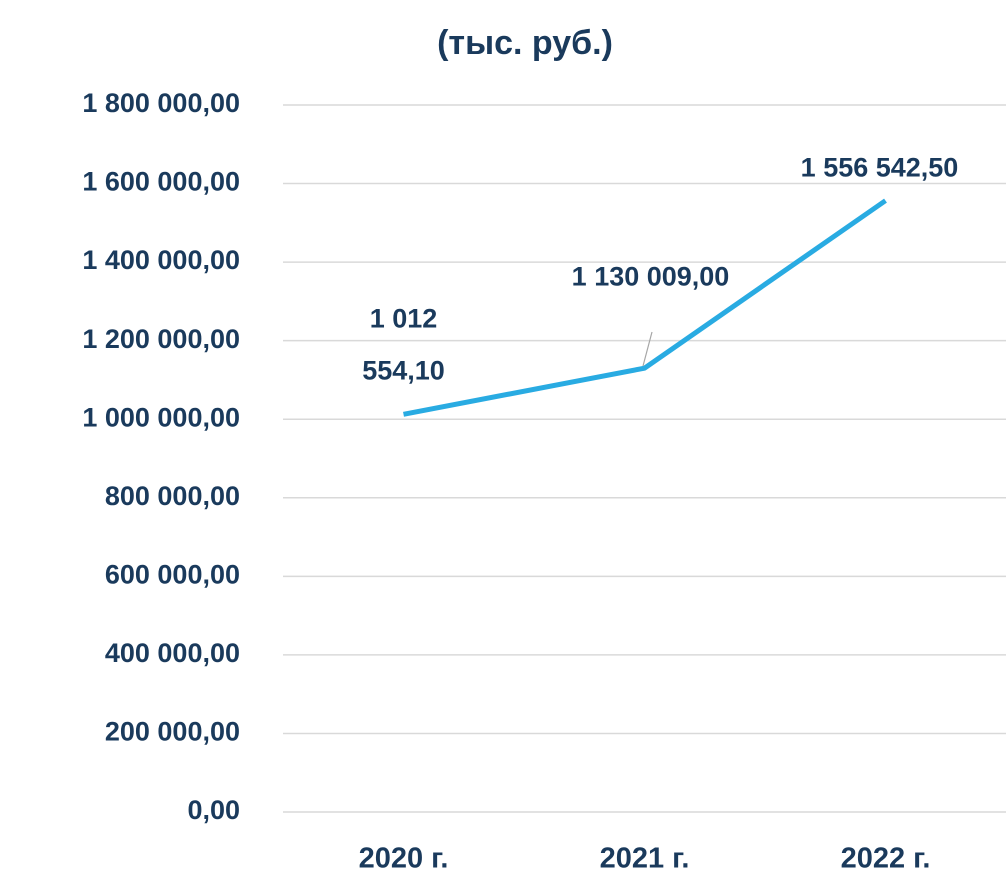 The height and width of the screenshot is (882, 1006). Describe the element at coordinates (404, 859) in the screenshot. I see `x-tick-label: 2020 г.` at that location.